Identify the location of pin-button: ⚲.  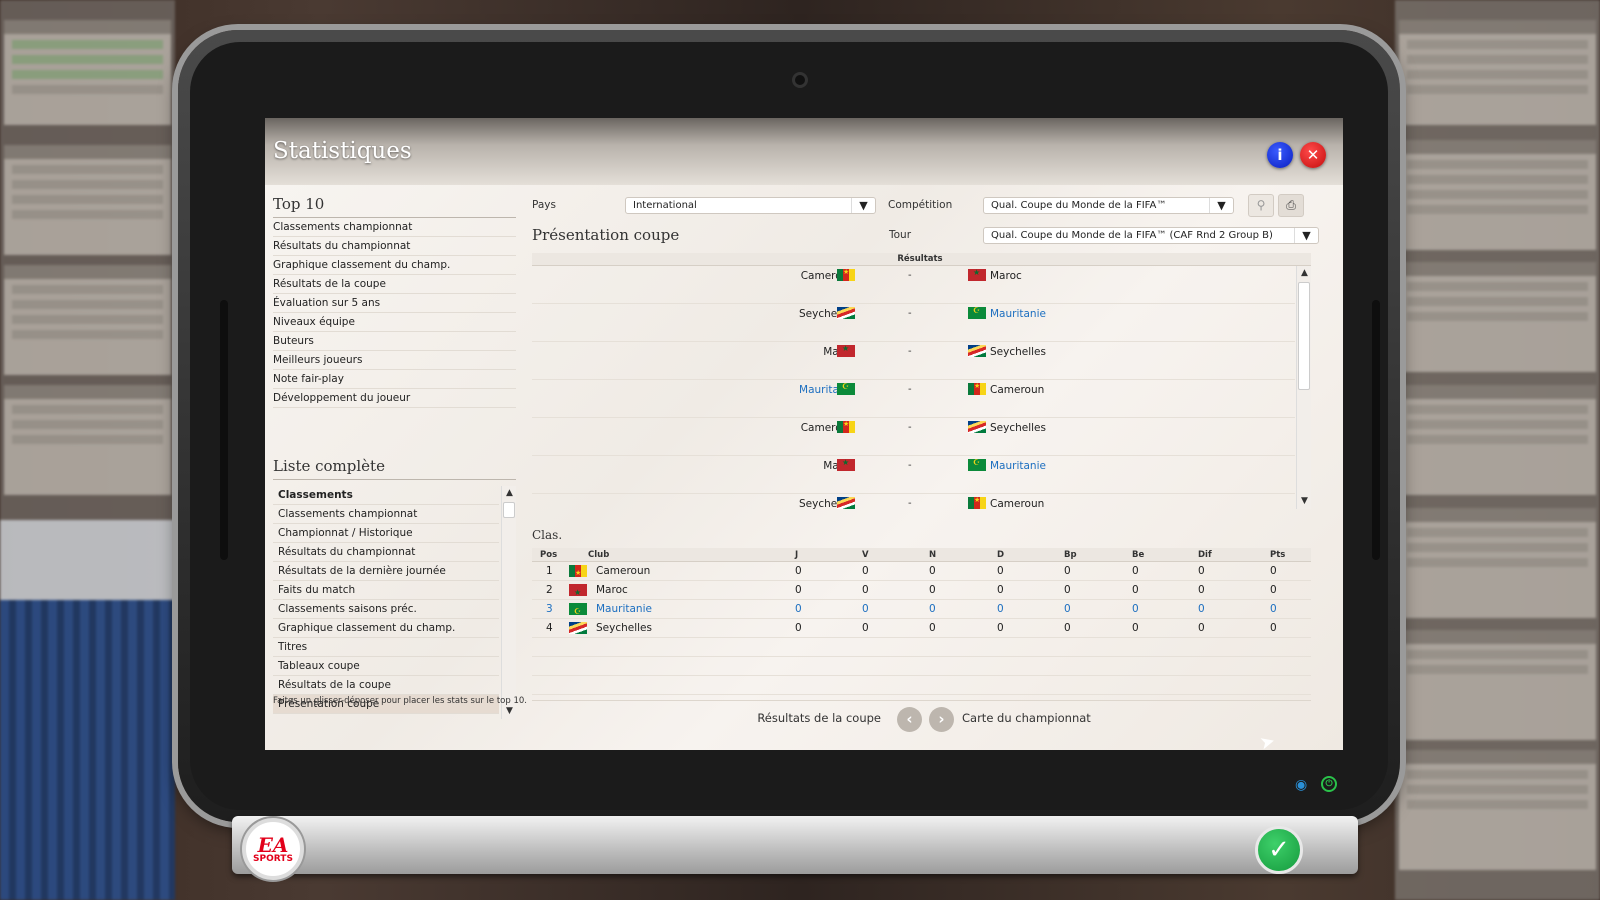
(1261, 205).